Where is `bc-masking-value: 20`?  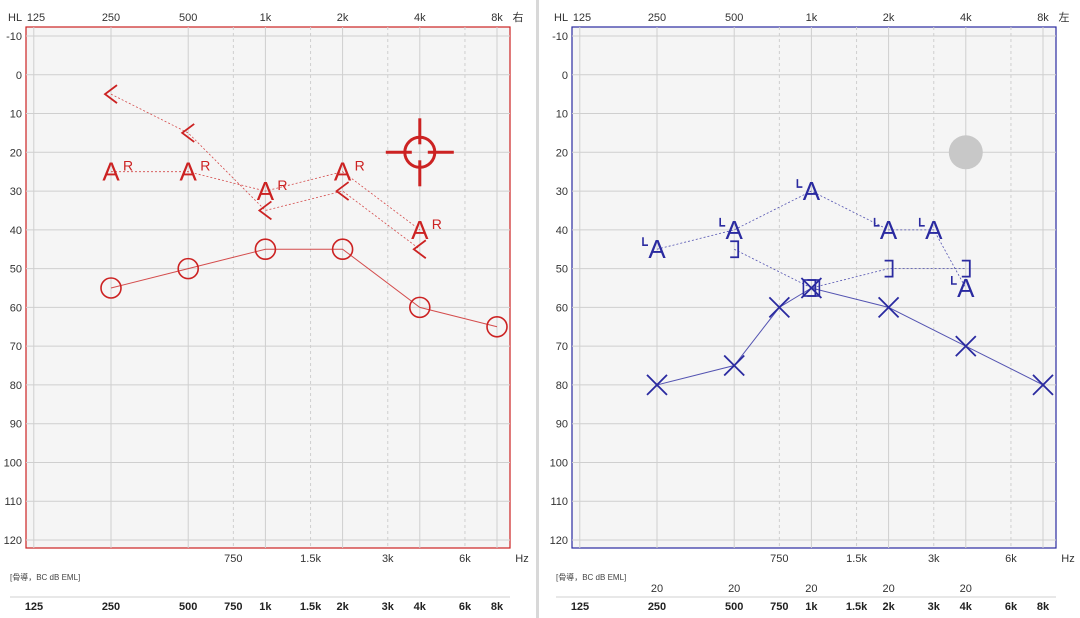
bc-masking-value: 20 is located at coordinates (811, 589).